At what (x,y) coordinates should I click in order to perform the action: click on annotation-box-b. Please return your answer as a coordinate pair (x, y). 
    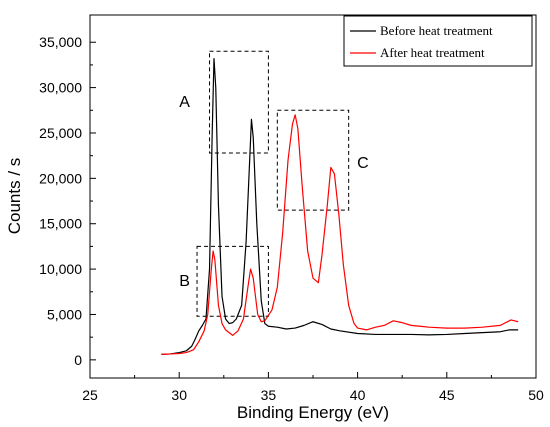
    Looking at the image, I should click on (232, 281).